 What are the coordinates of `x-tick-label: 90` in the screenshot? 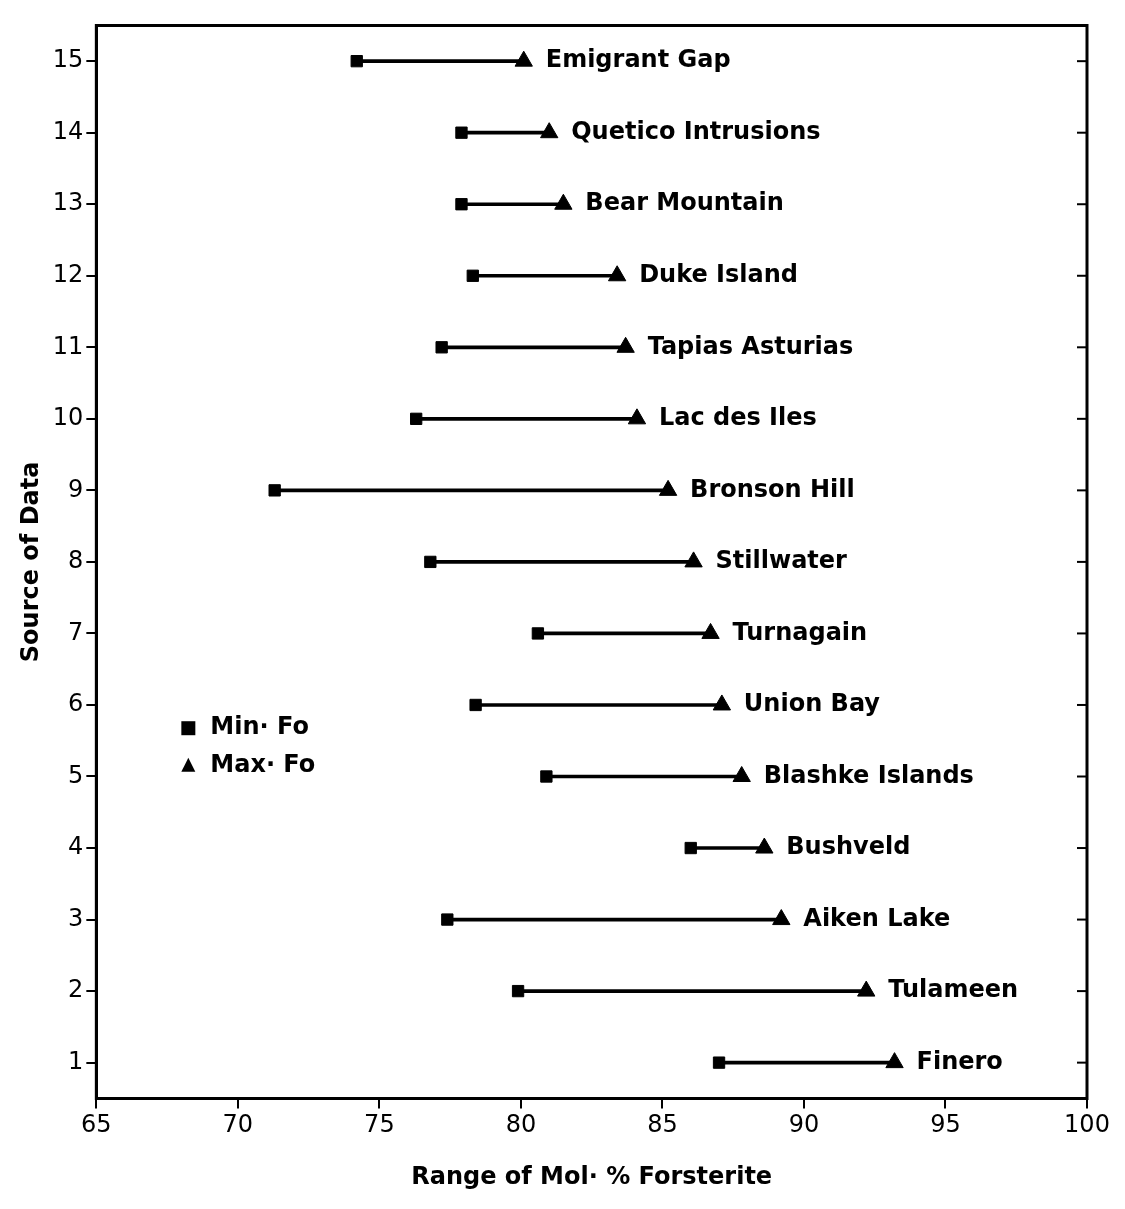 It's located at (804, 1124).